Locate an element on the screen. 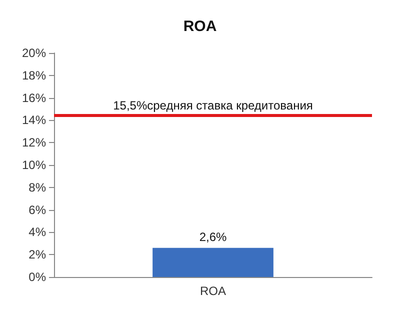  y-tick-label: 14% is located at coordinates (34, 120).